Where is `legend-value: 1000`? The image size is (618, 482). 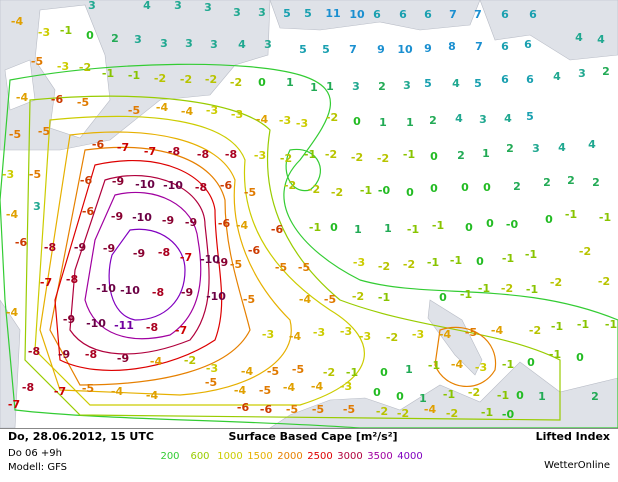 legend-value: 1000 is located at coordinates (229, 456).